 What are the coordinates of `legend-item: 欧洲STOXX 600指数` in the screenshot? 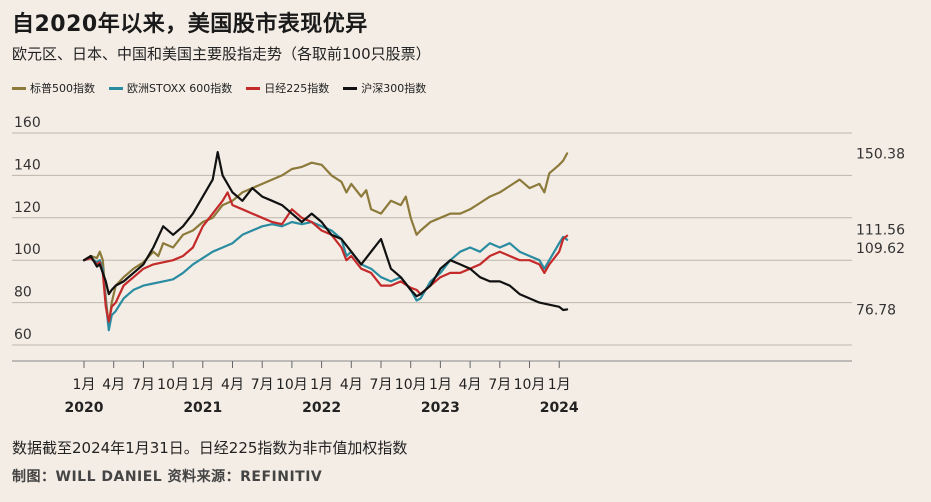 It's located at (170, 88).